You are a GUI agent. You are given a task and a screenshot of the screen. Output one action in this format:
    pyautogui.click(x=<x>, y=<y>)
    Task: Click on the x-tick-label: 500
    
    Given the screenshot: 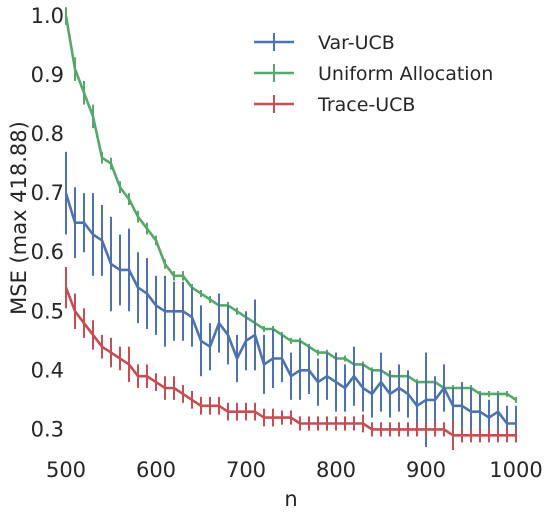 What is the action you would take?
    pyautogui.click(x=66, y=470)
    